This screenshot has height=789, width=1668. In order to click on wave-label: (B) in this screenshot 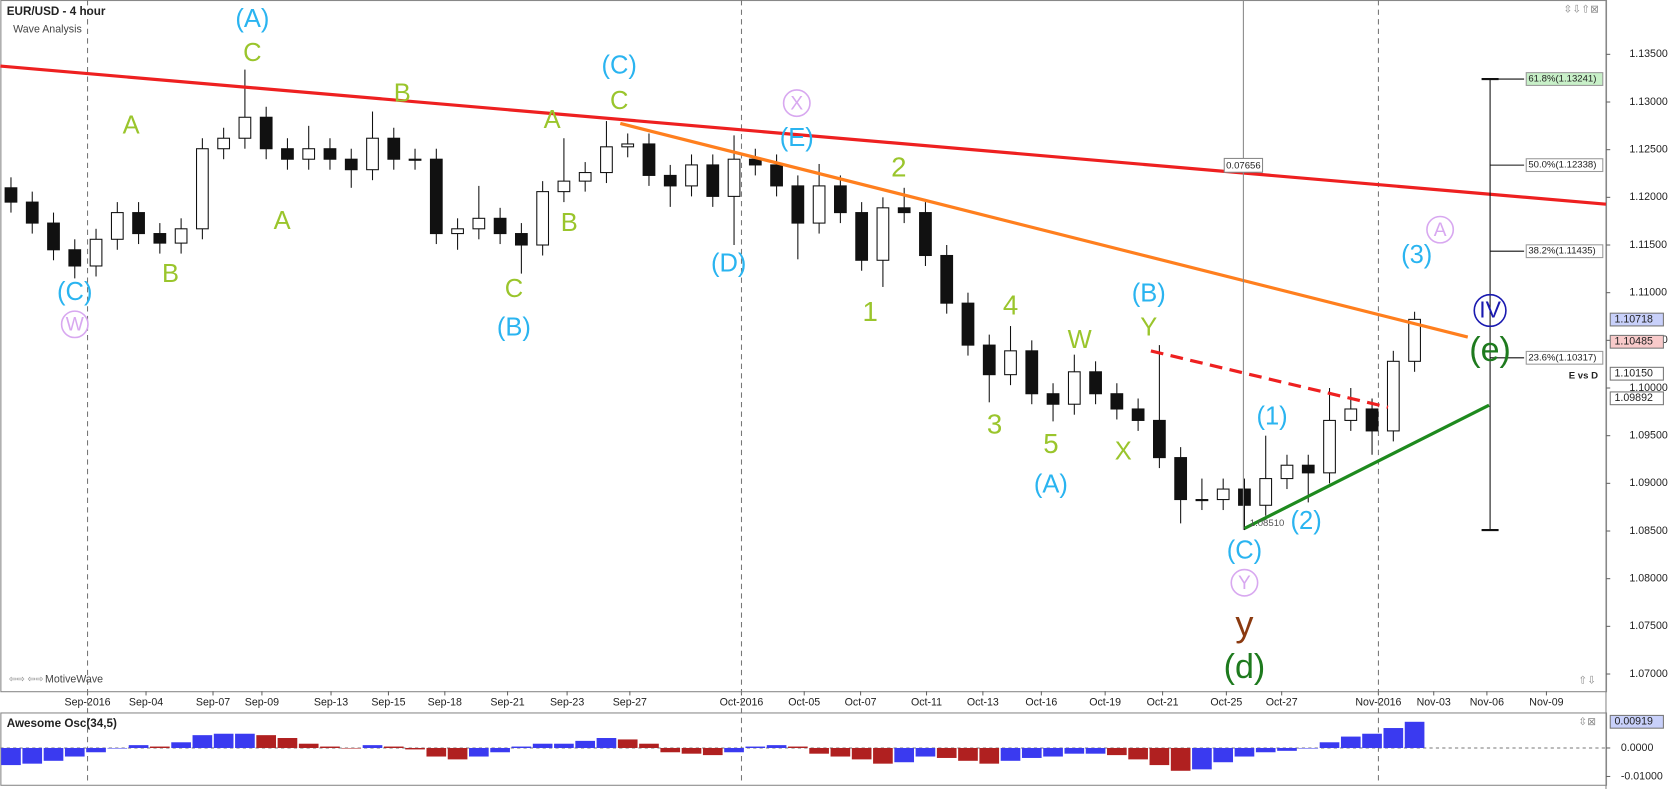, I will do `click(1149, 293)`.